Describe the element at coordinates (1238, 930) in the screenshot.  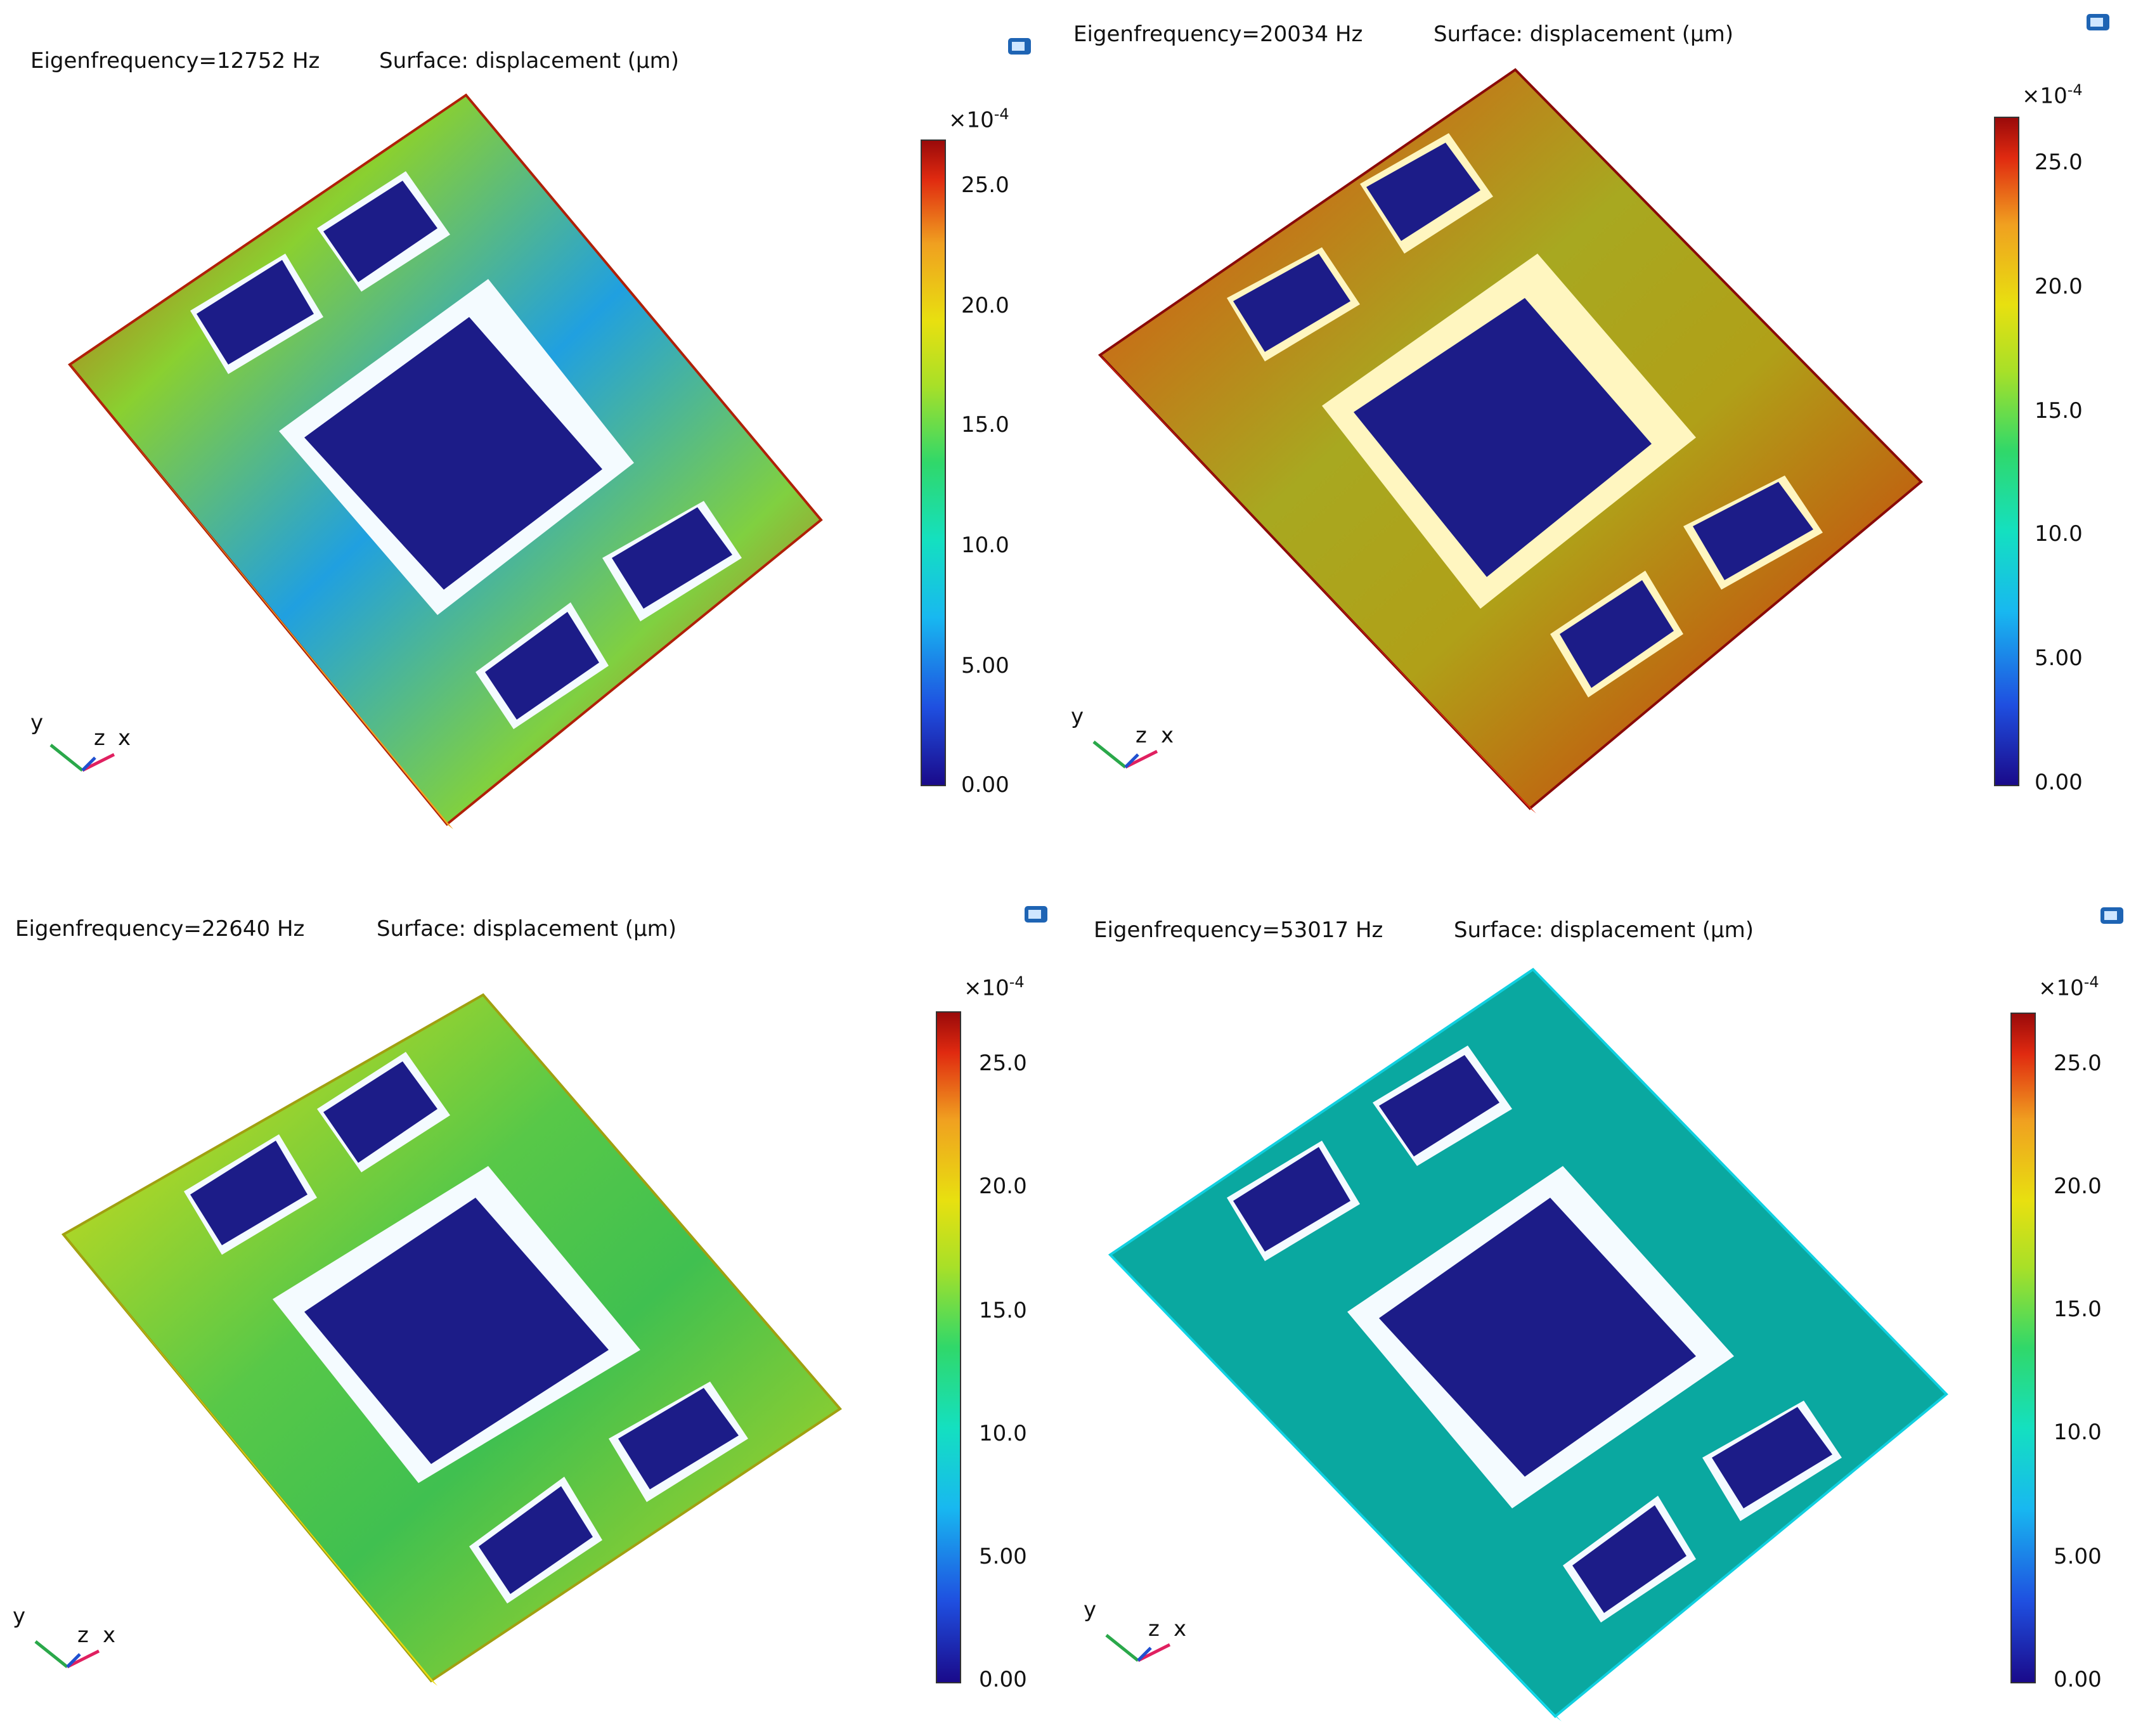
I see `eigenfrequency-label: Eigenfrequency=53017 Hz` at that location.